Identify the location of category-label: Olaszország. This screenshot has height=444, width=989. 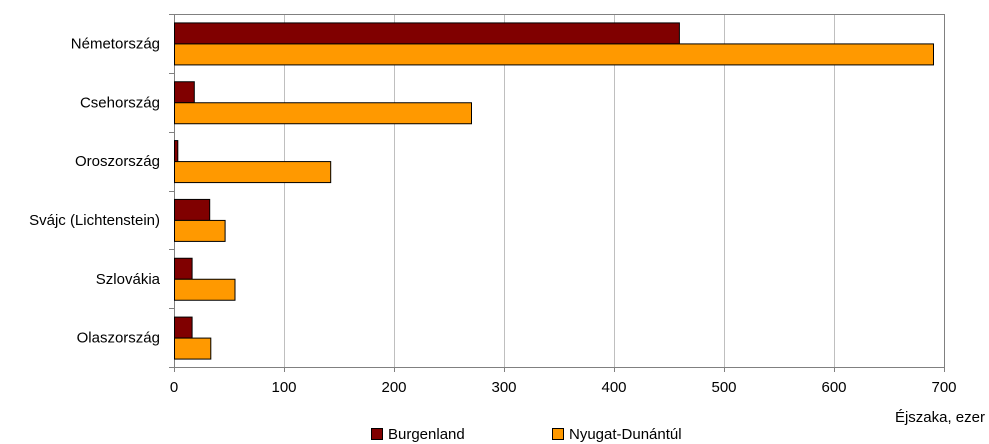
(118, 338).